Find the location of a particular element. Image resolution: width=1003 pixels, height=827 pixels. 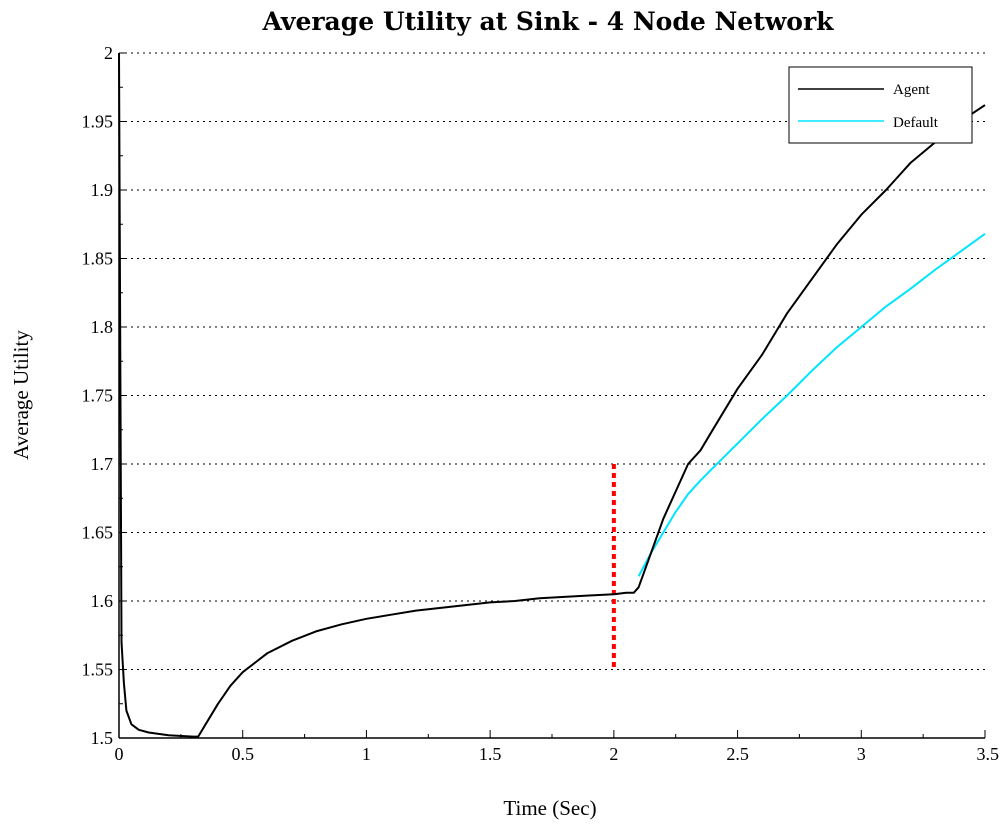

x-tick-label: 2.5 is located at coordinates (737, 754).